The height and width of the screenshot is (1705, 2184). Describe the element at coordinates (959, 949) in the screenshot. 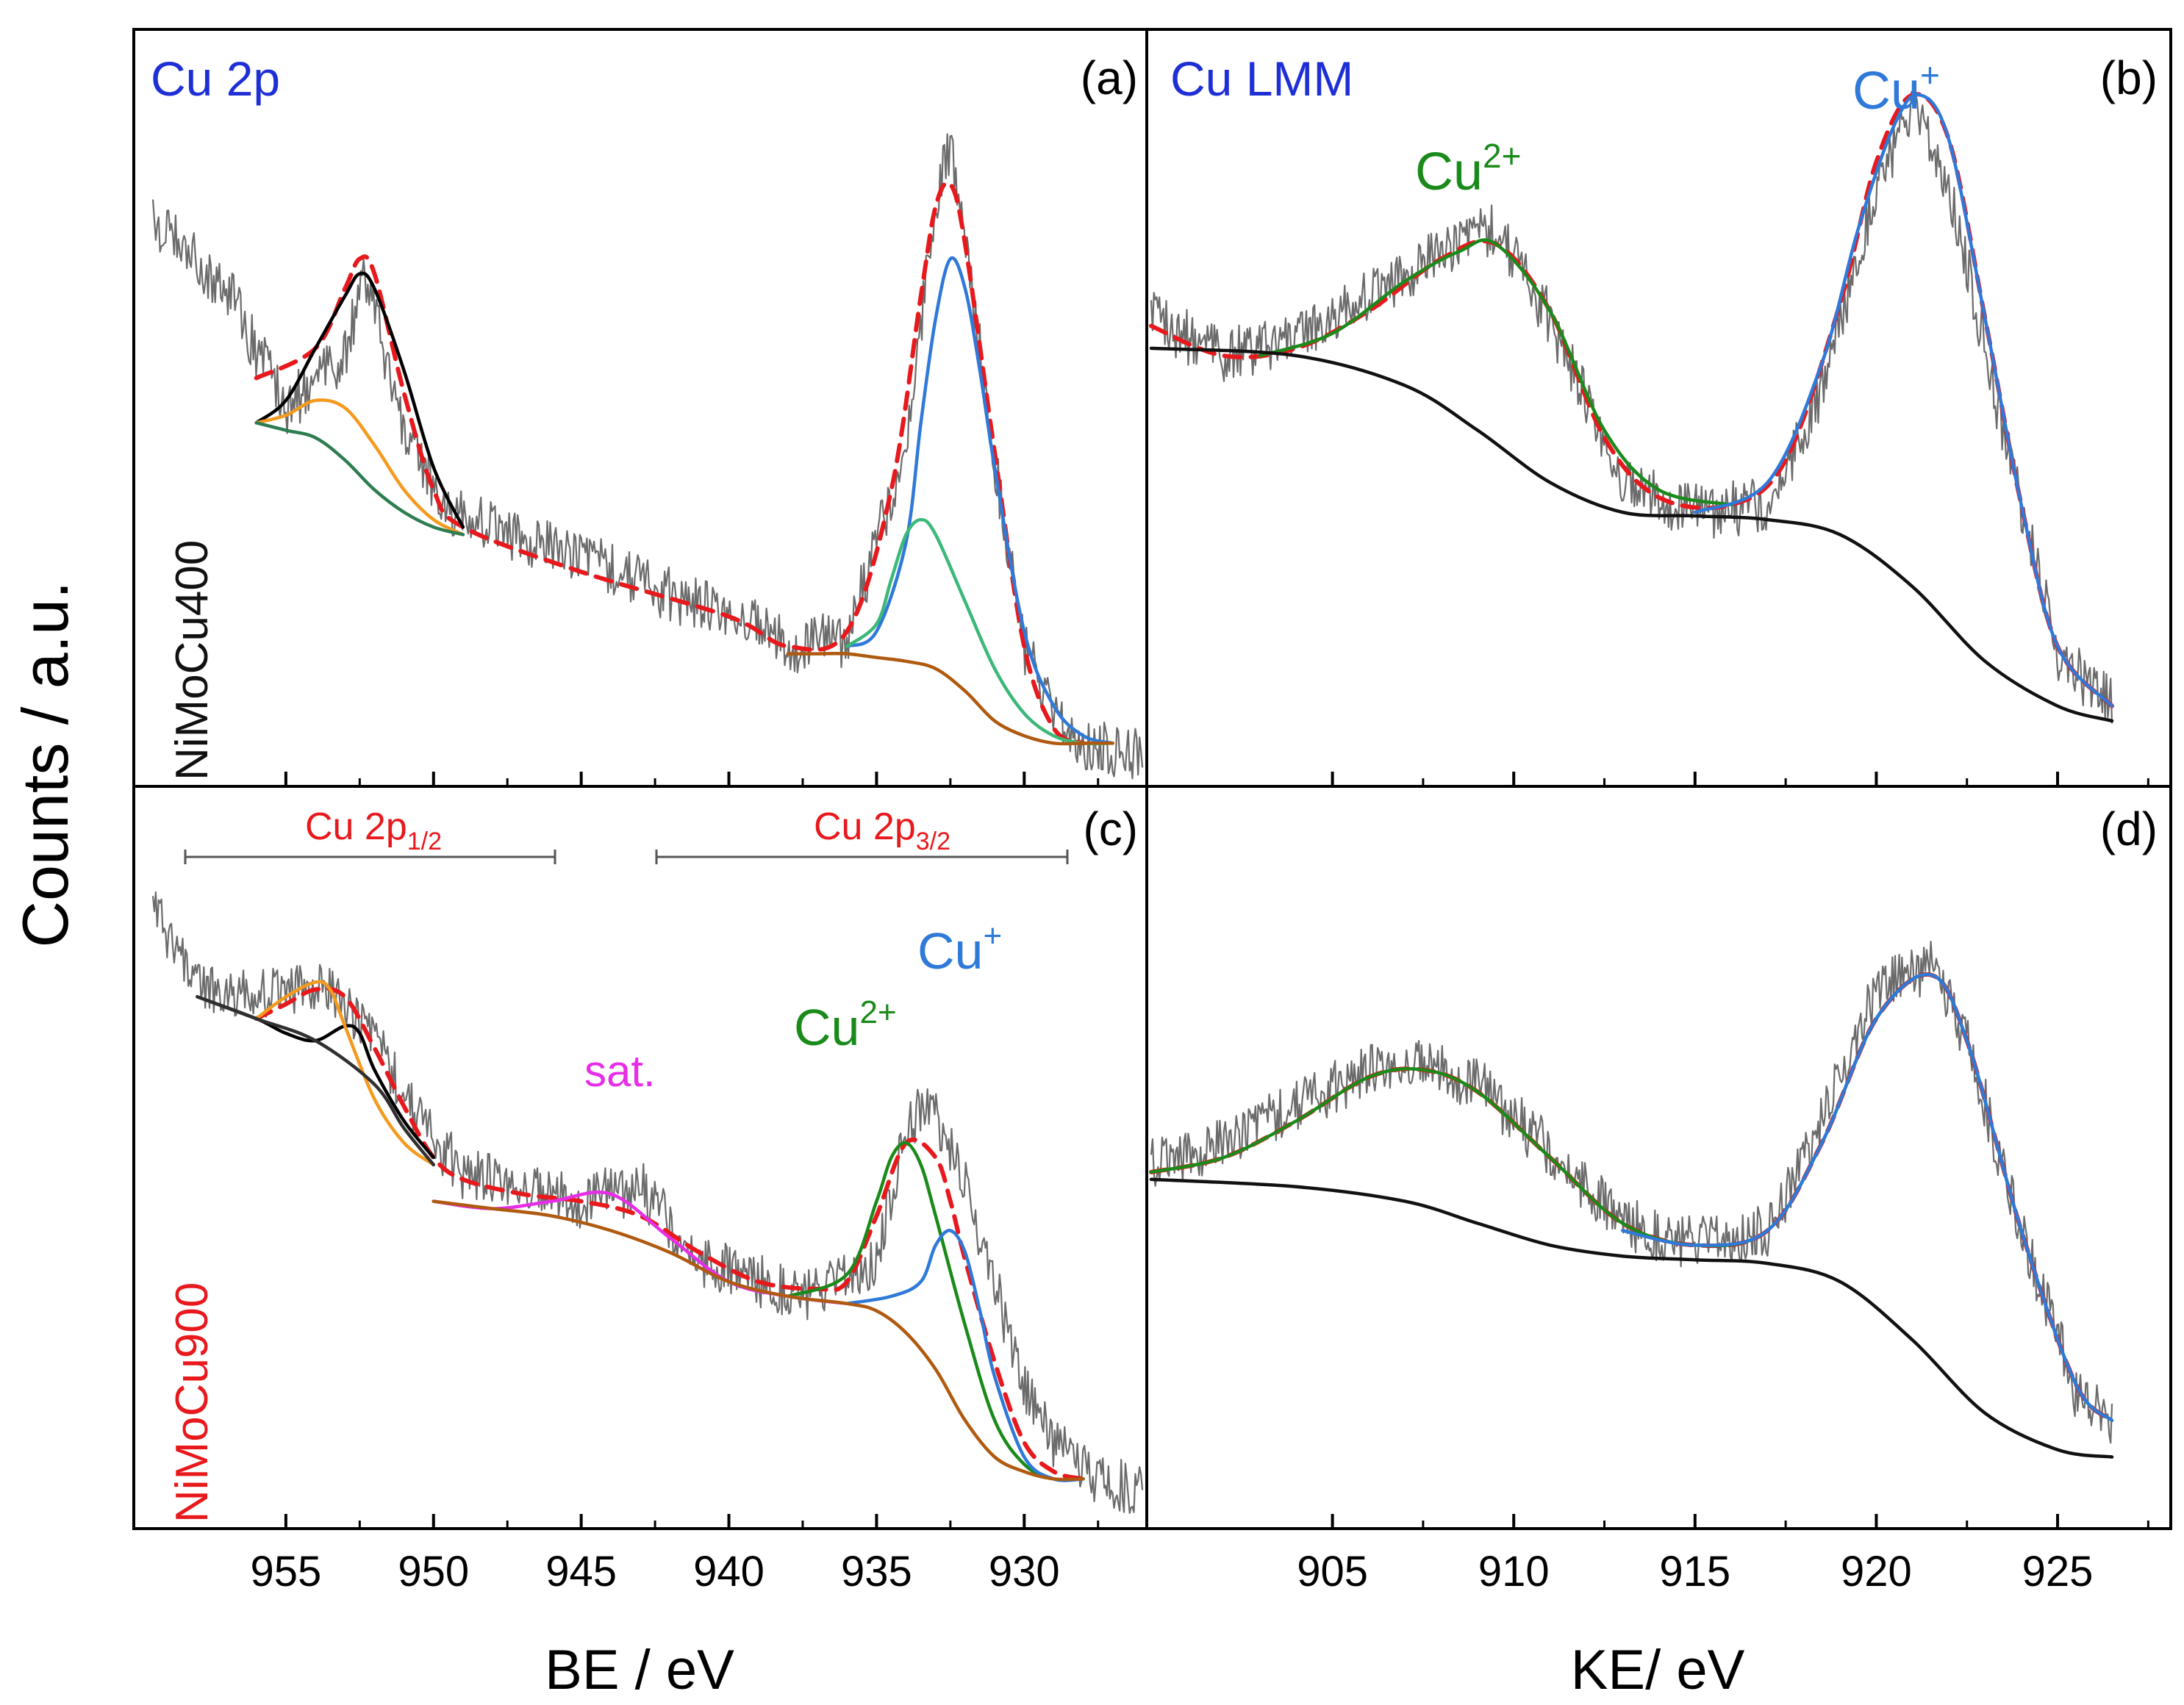

I see `cuplus-label-c: Cu+` at that location.